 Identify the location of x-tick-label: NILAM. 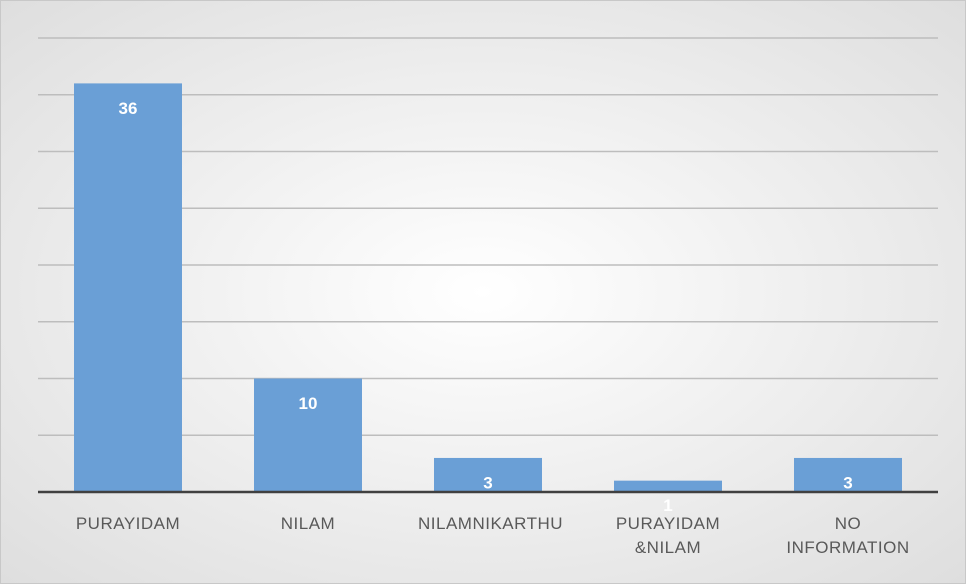
(308, 523).